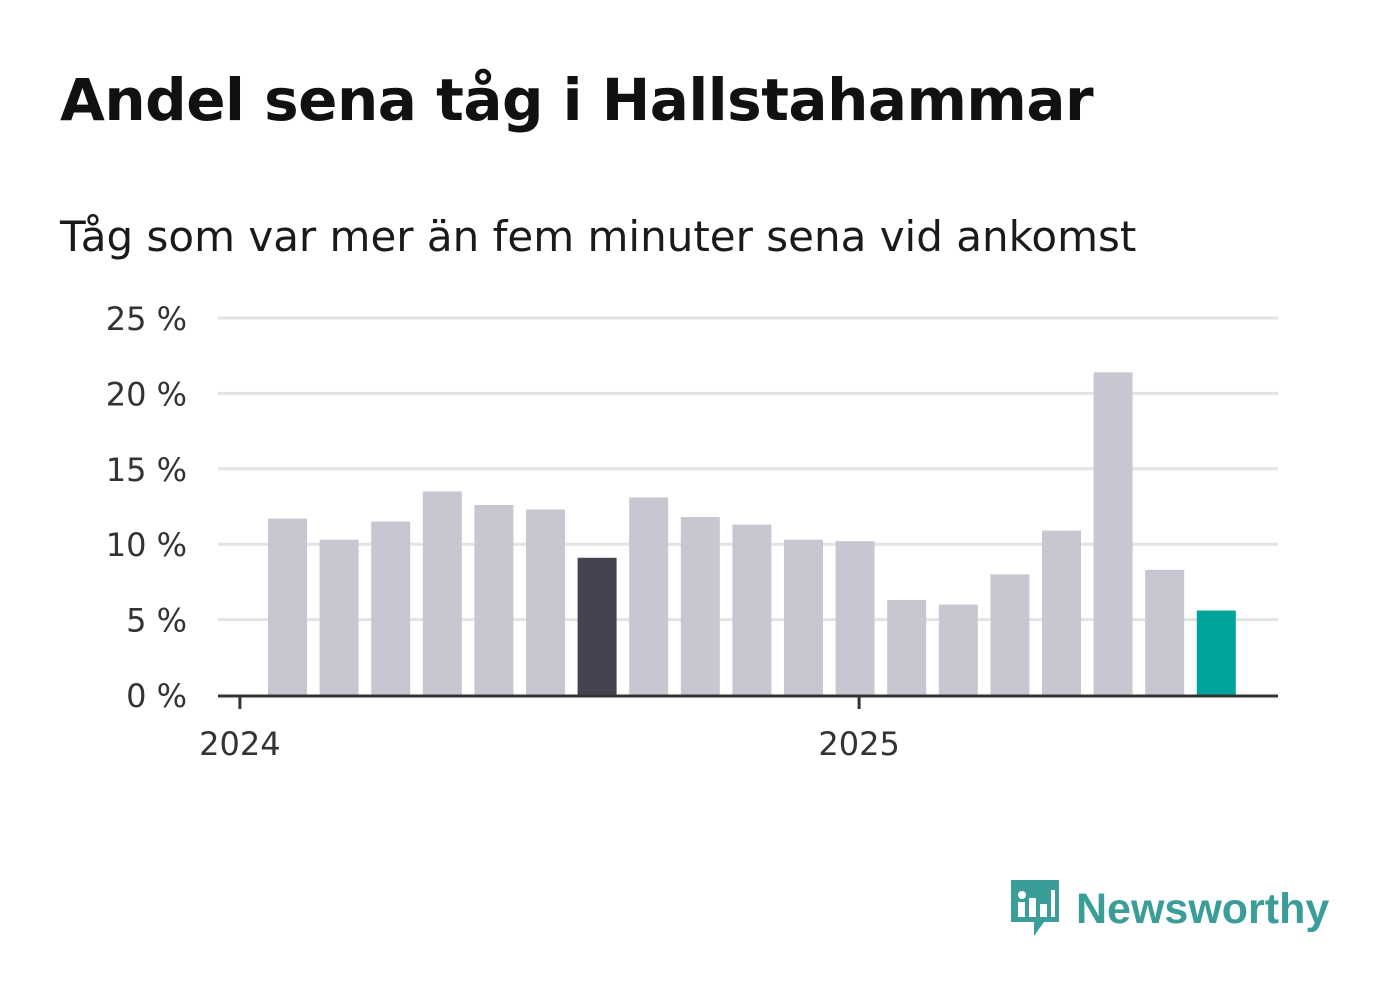 The height and width of the screenshot is (999, 1382). What do you see at coordinates (146, 470) in the screenshot?
I see `y-tick-label: 15 %` at bounding box center [146, 470].